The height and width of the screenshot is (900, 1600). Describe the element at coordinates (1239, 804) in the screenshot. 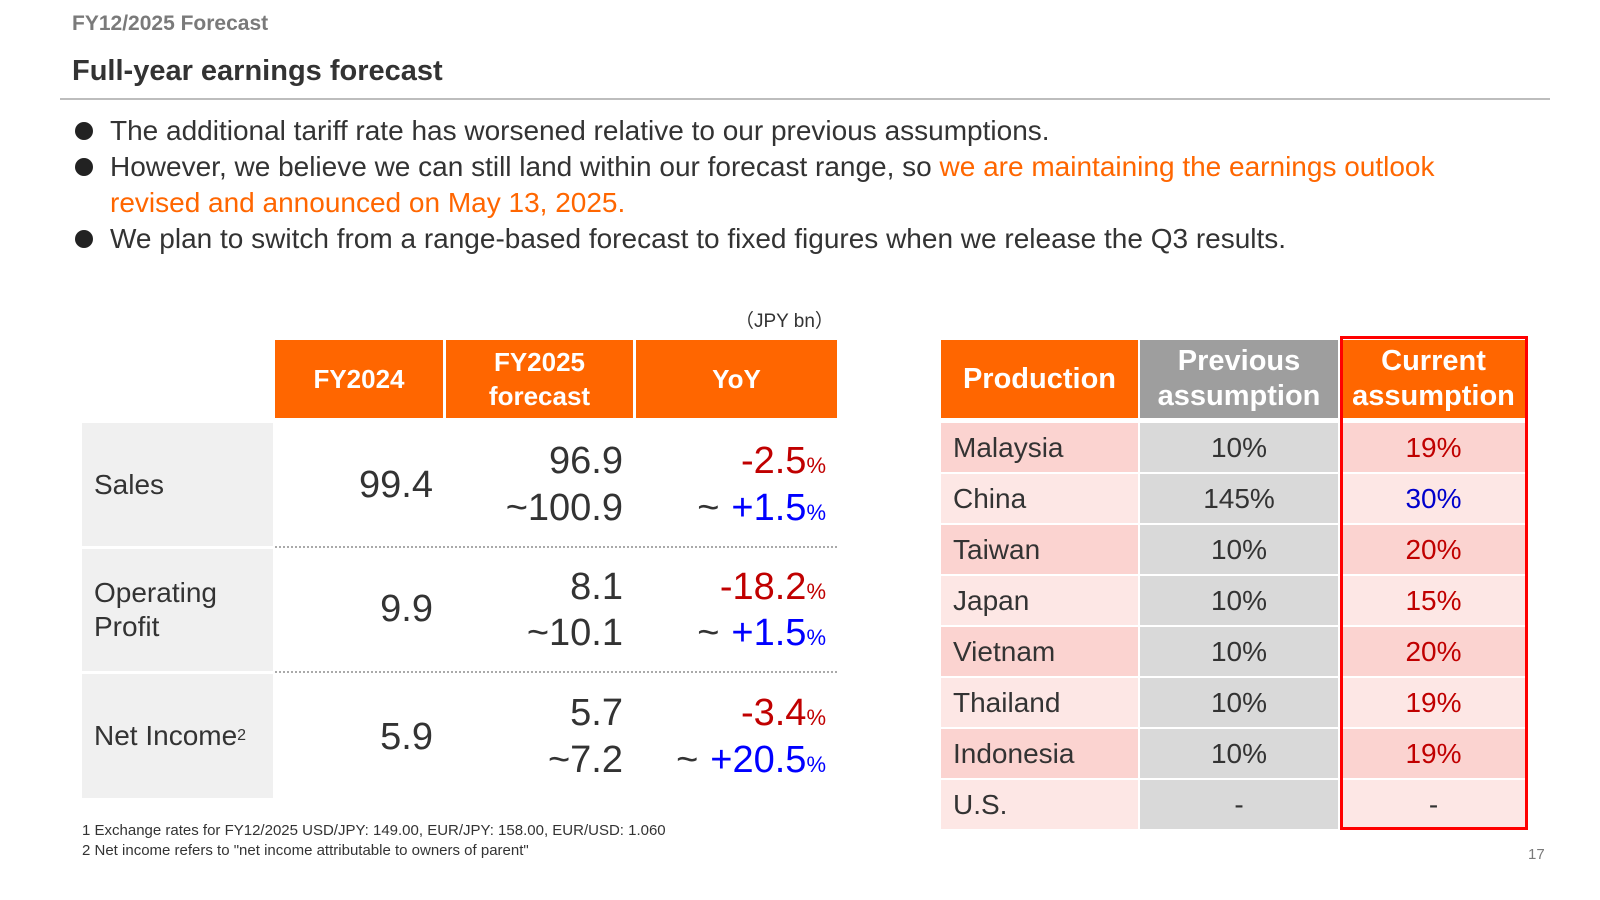

I see `previous-cell: -` at that location.